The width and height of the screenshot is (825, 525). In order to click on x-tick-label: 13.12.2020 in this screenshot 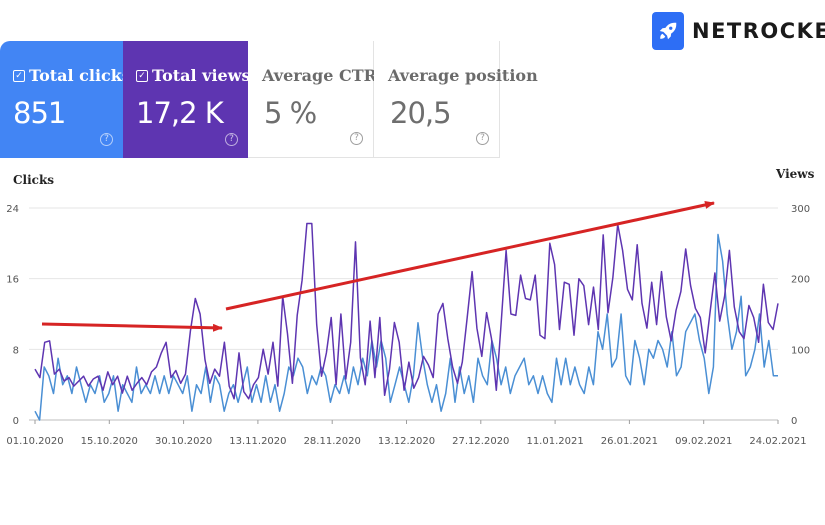, I will do `click(406, 441)`.